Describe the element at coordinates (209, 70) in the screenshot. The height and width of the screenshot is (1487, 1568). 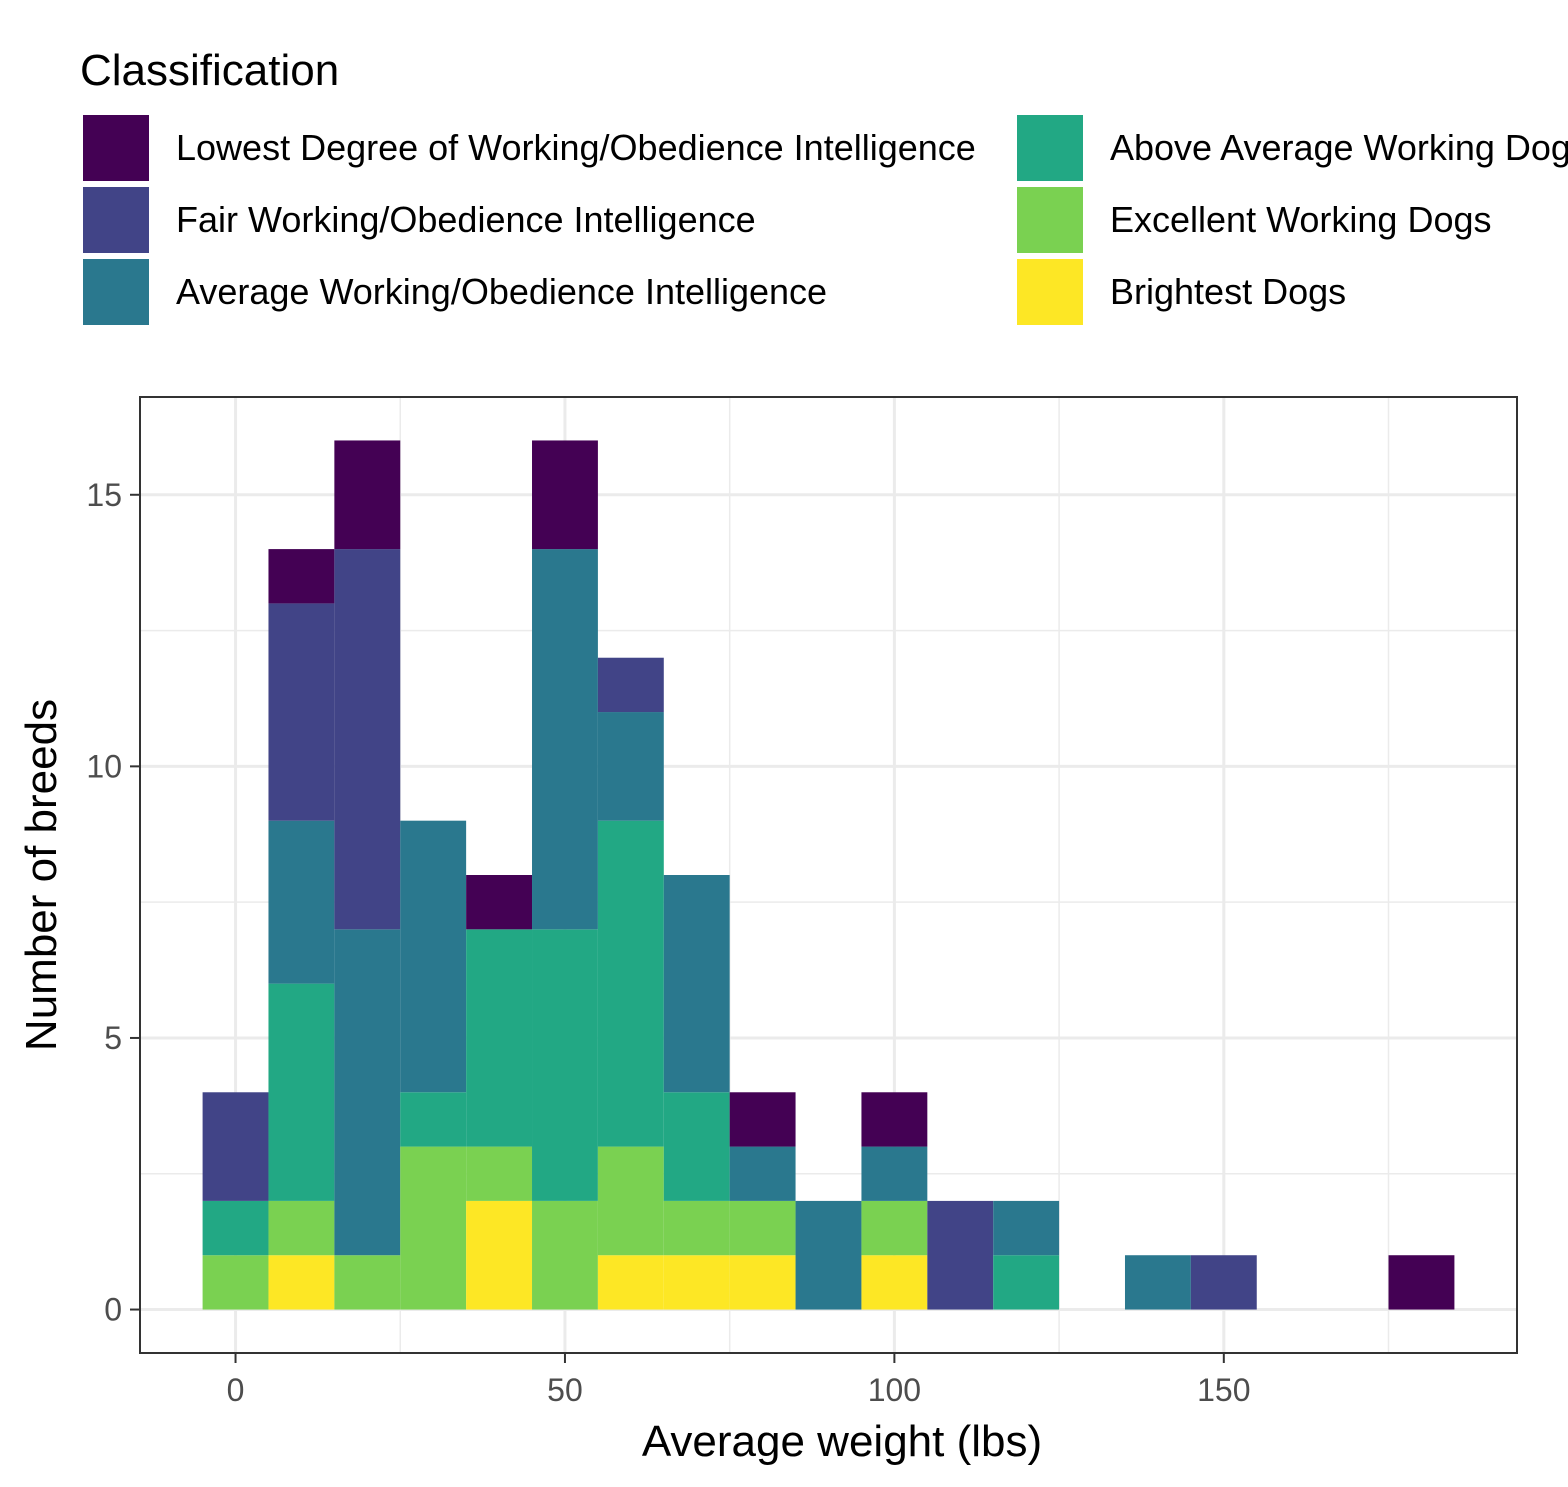
I see `legend-title: Classification` at that location.